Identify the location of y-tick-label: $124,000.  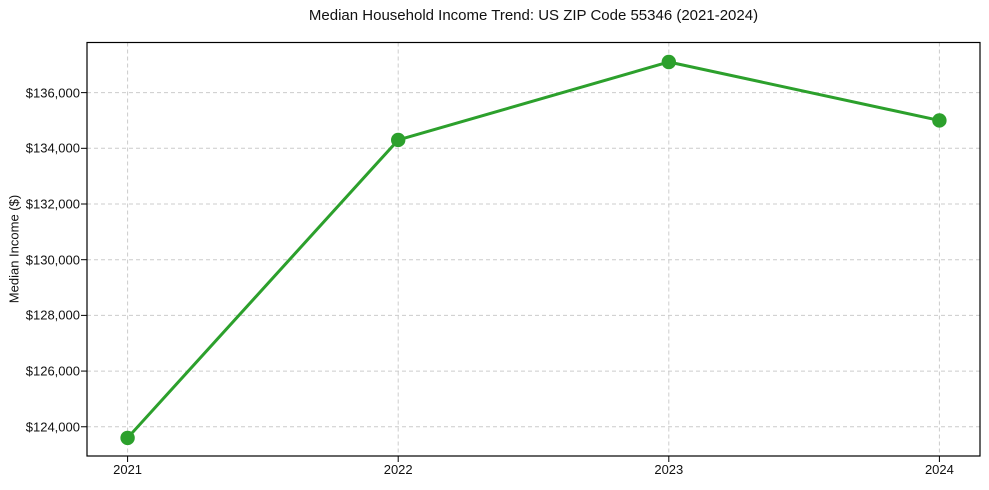
(52, 427).